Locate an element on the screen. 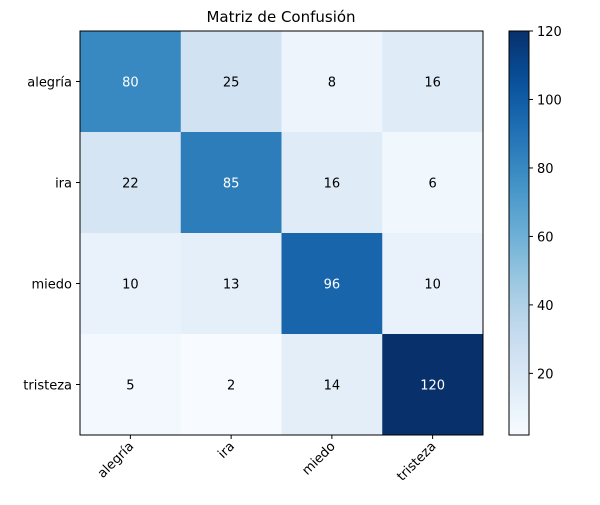 The image size is (600, 505). cell-value-label: 85 is located at coordinates (231, 184).